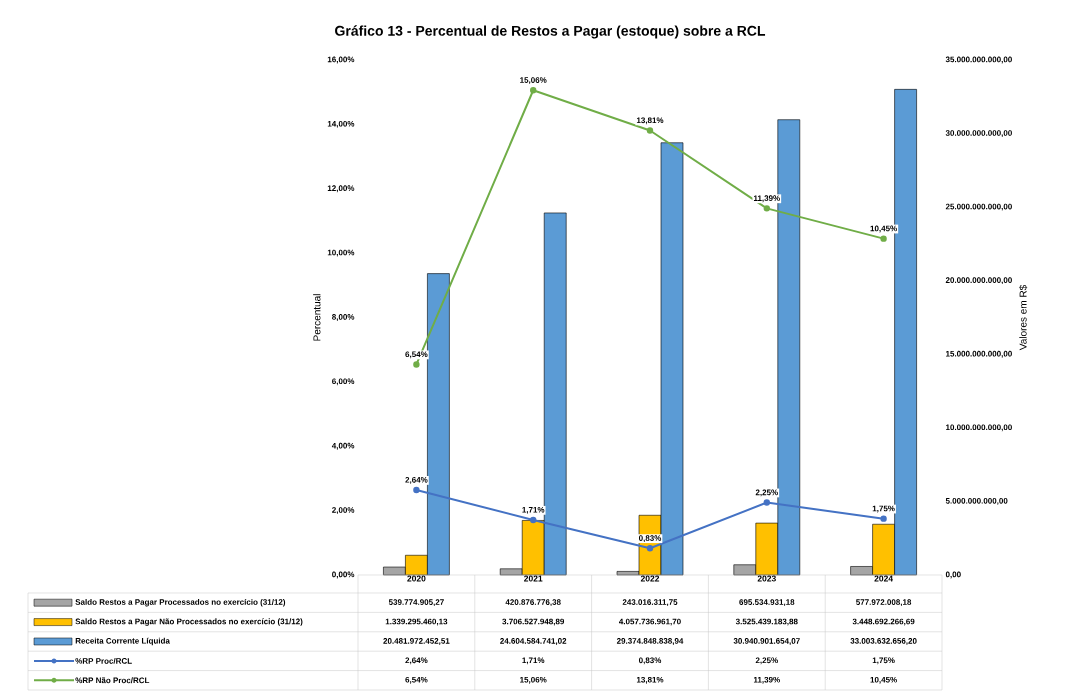 The height and width of the screenshot is (693, 1074). I want to click on text: 15,06%, so click(533, 81).